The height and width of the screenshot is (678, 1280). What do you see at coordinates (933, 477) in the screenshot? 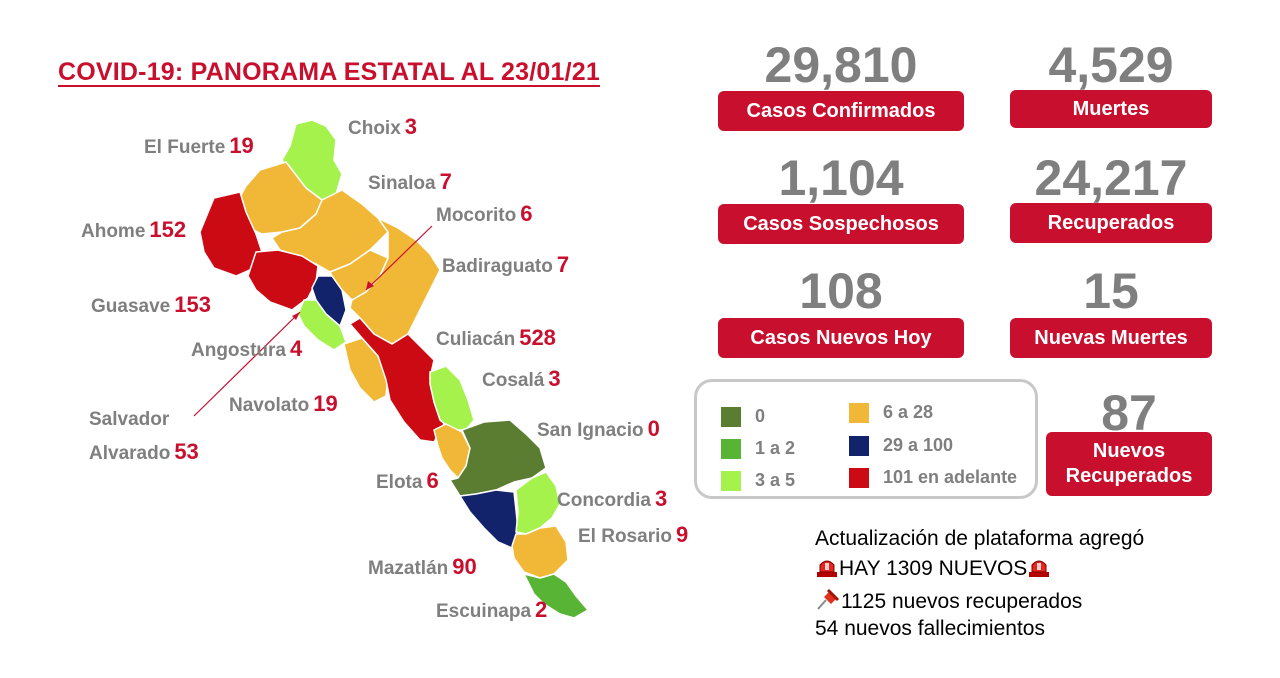
I see `legend-item-101: 101 en adelante` at bounding box center [933, 477].